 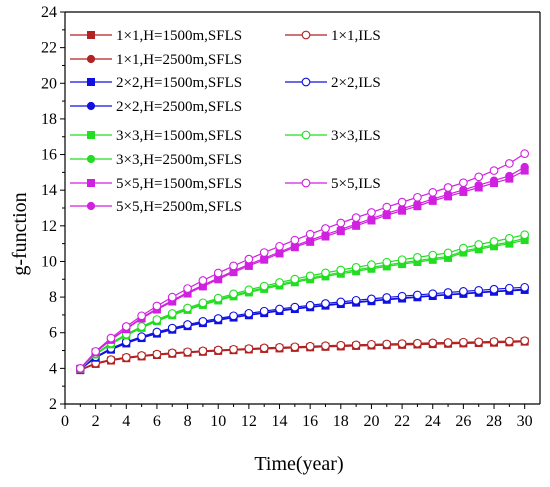 What do you see at coordinates (53, 368) in the screenshot?
I see `y-tick-label: 4` at bounding box center [53, 368].